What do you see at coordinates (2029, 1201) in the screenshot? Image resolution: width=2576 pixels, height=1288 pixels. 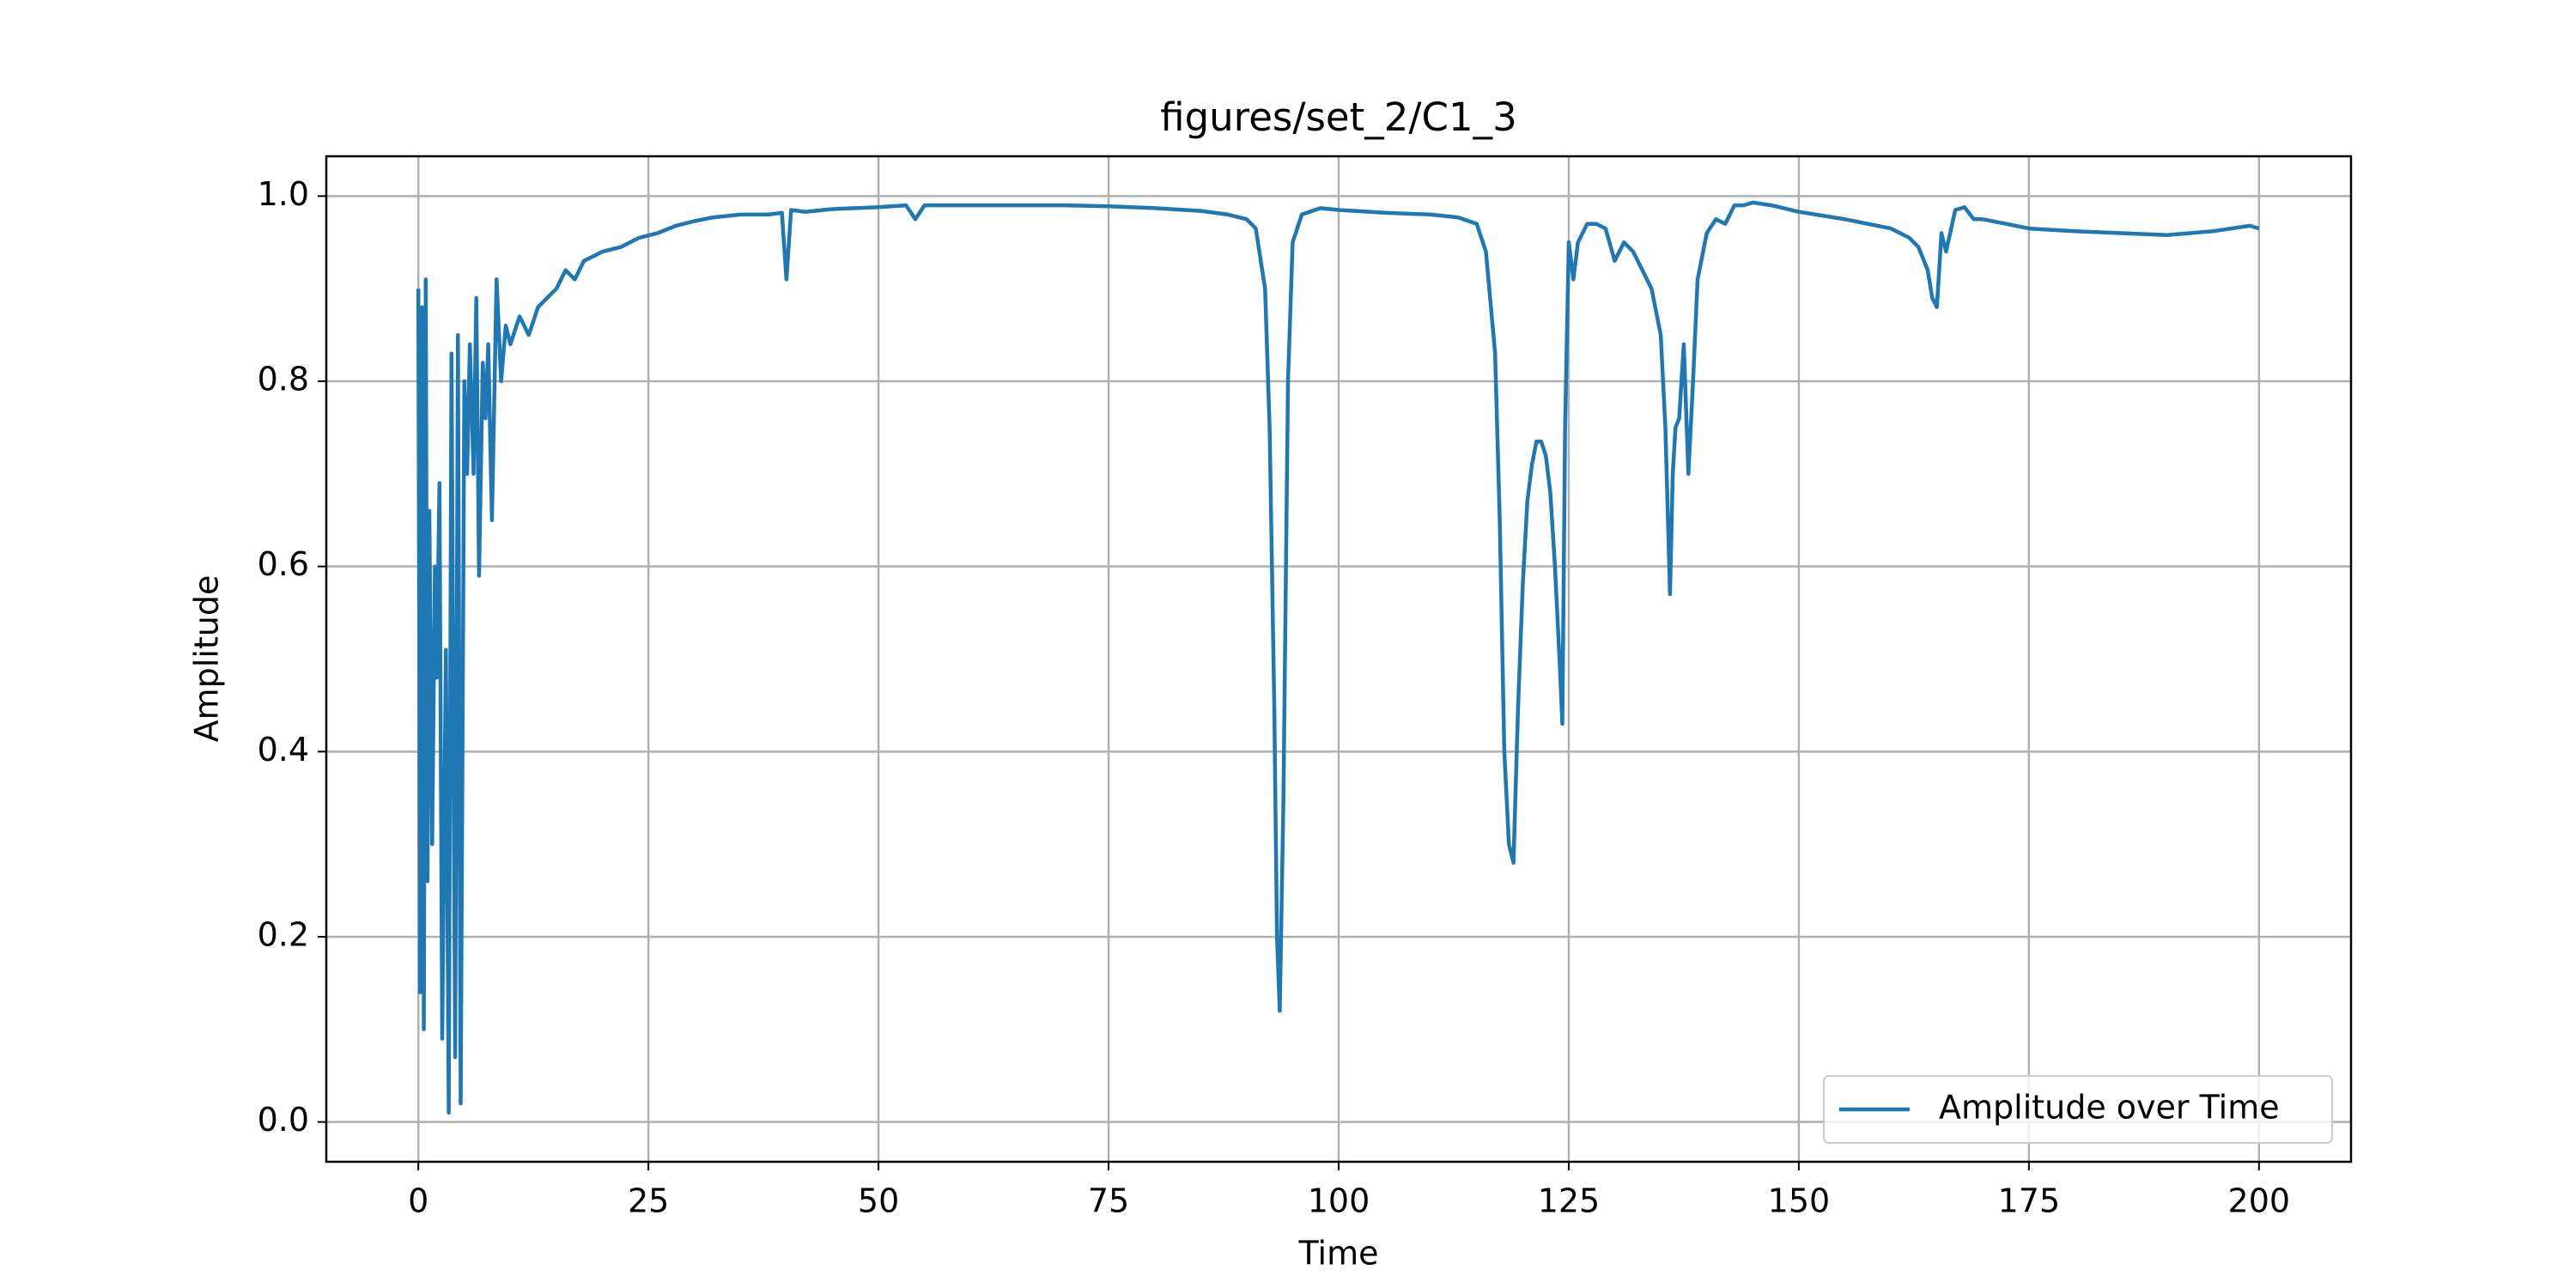 I see `x-tick-label: 175` at bounding box center [2029, 1201].